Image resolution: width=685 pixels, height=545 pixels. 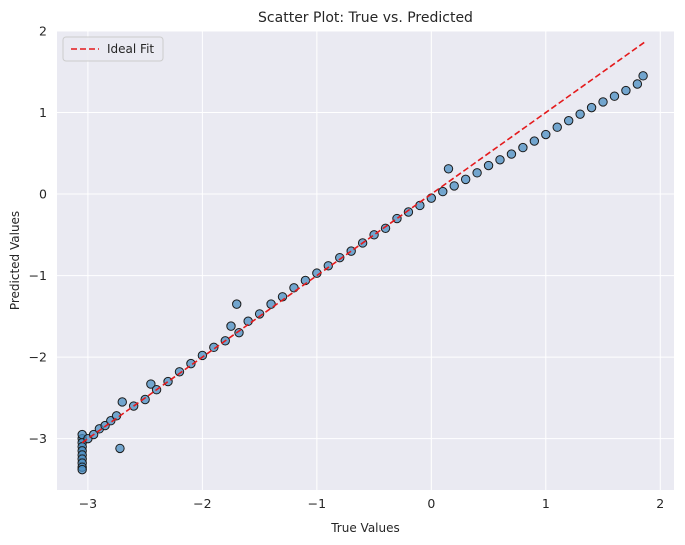 I want to click on y-axis-label: Predicted Values, so click(x=15, y=260).